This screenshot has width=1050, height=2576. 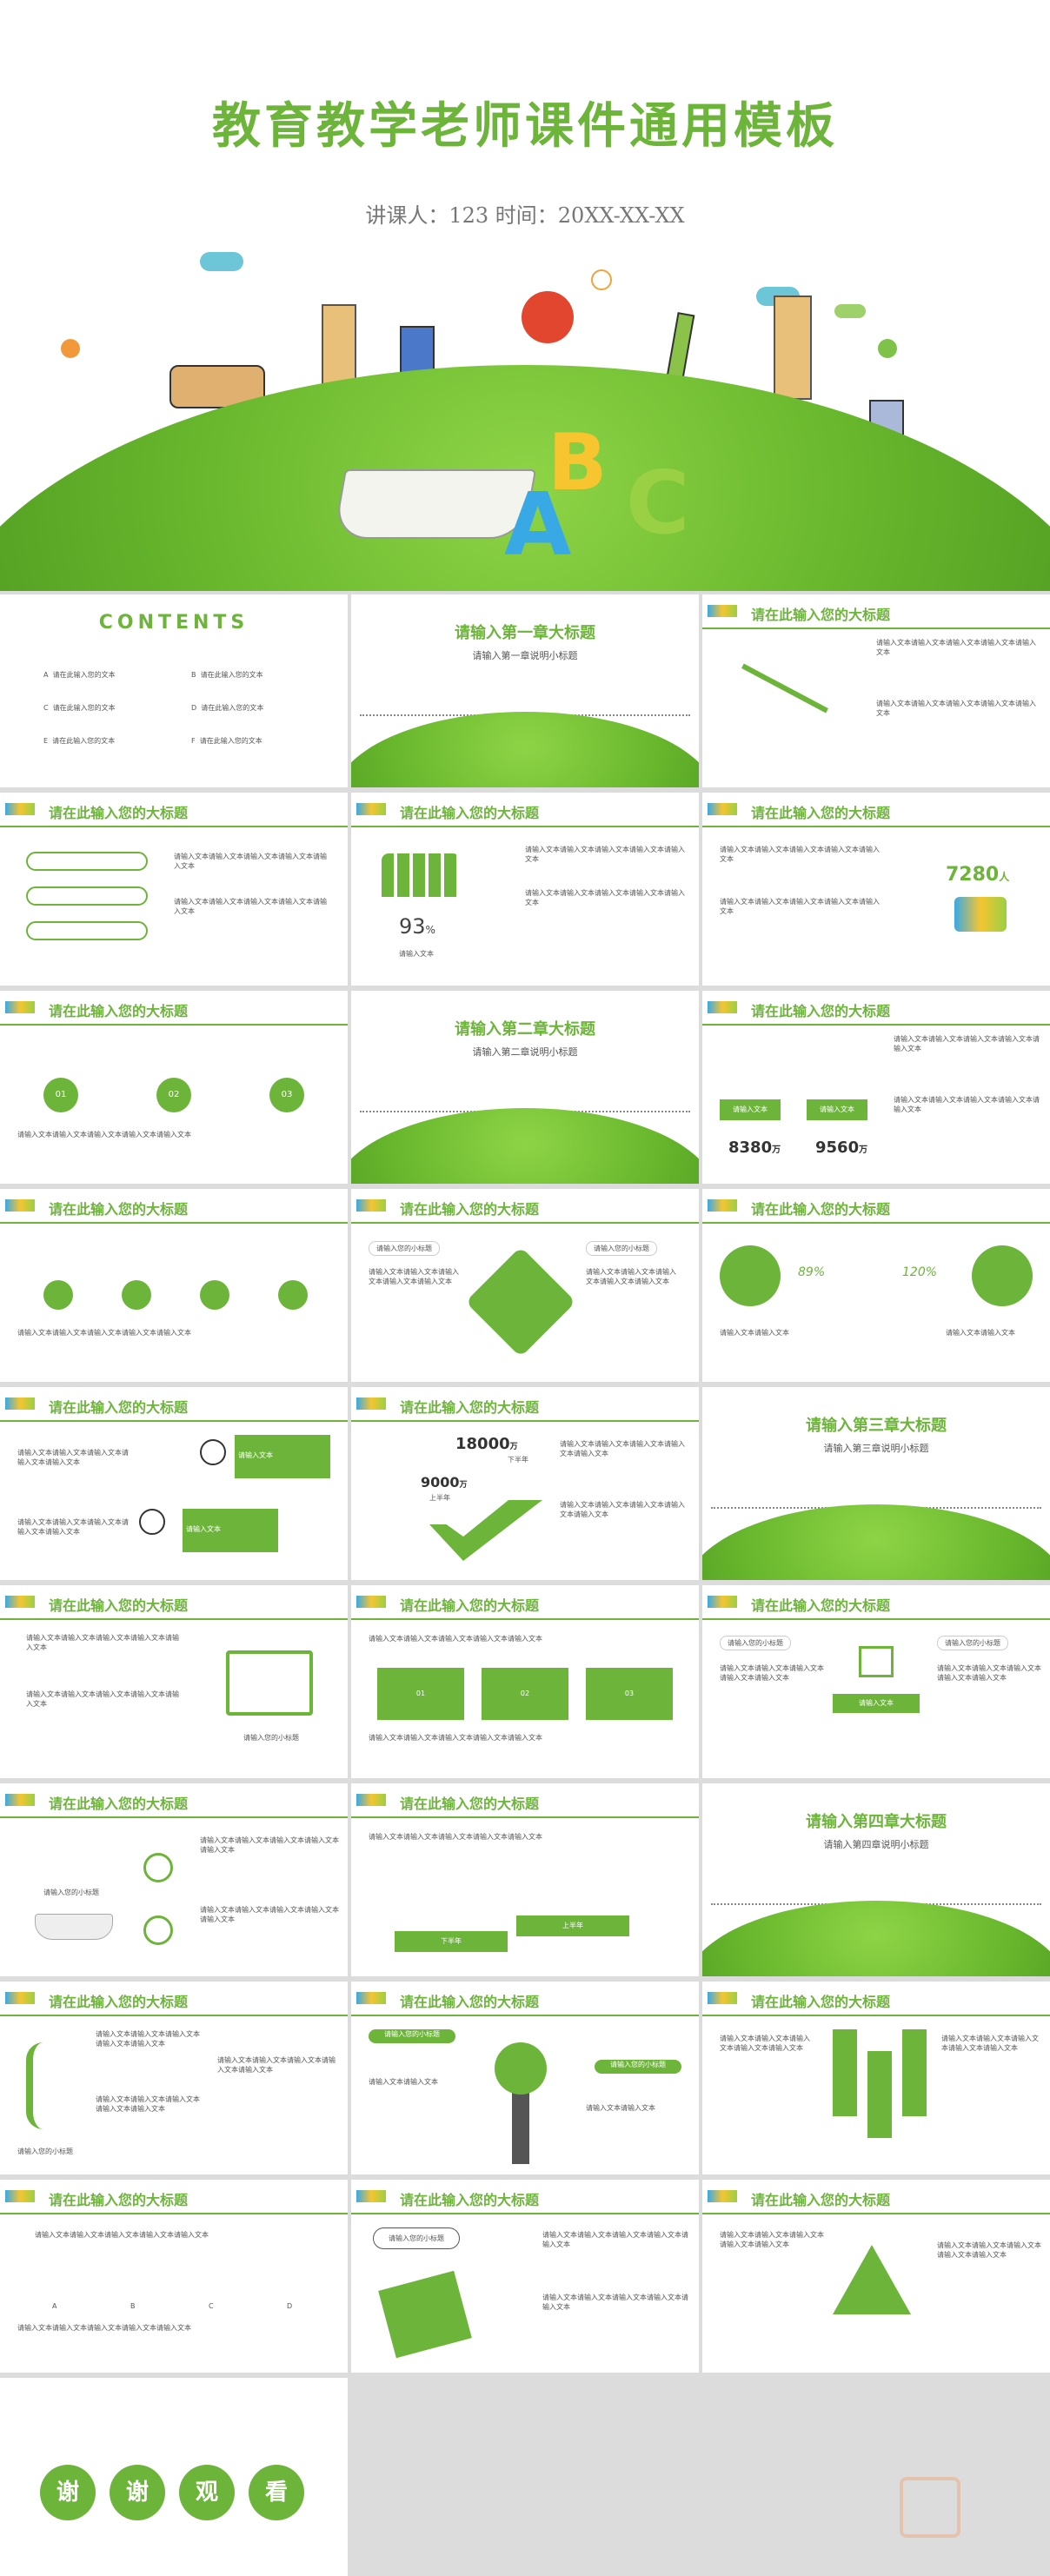 What do you see at coordinates (872, 2279) in the screenshot?
I see `triangle-icon` at bounding box center [872, 2279].